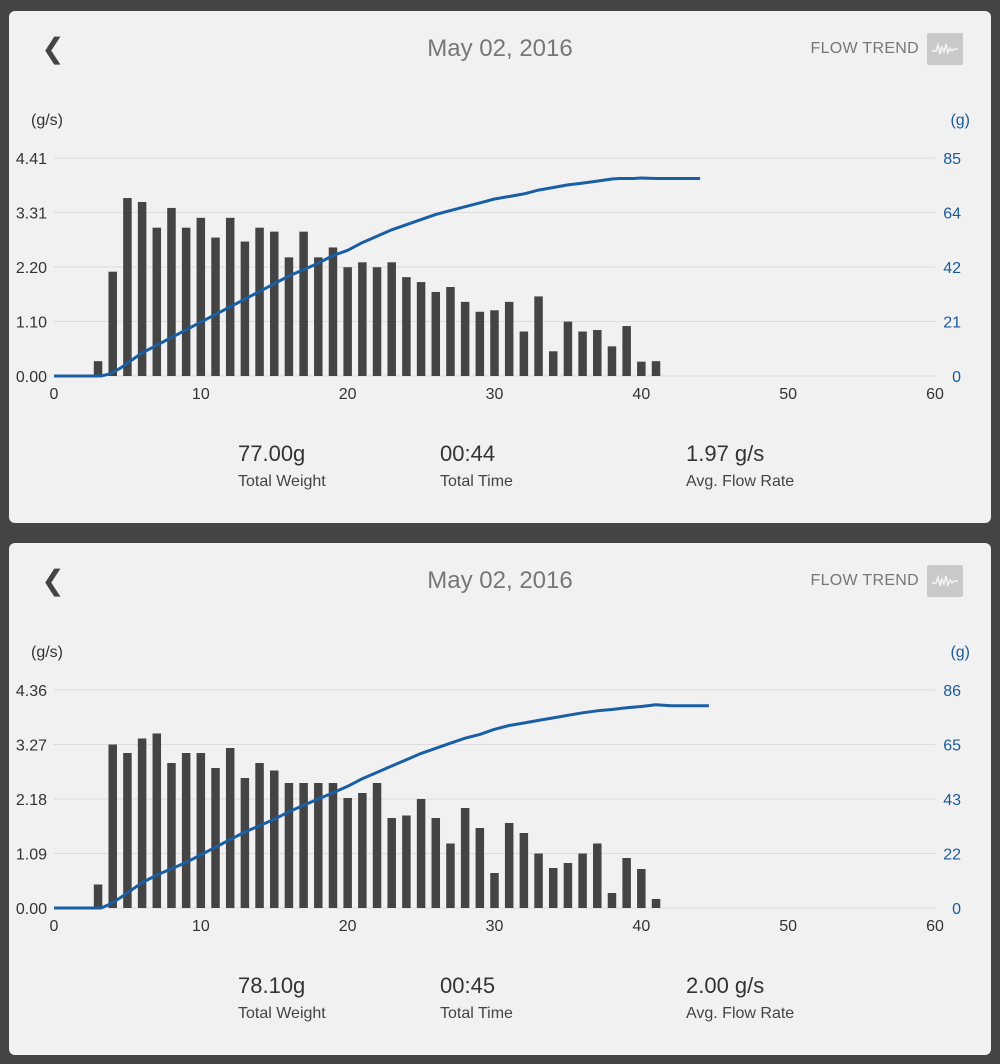 Image resolution: width=1000 pixels, height=1064 pixels. Describe the element at coordinates (935, 394) in the screenshot. I see `x-tick-label: 60` at that location.